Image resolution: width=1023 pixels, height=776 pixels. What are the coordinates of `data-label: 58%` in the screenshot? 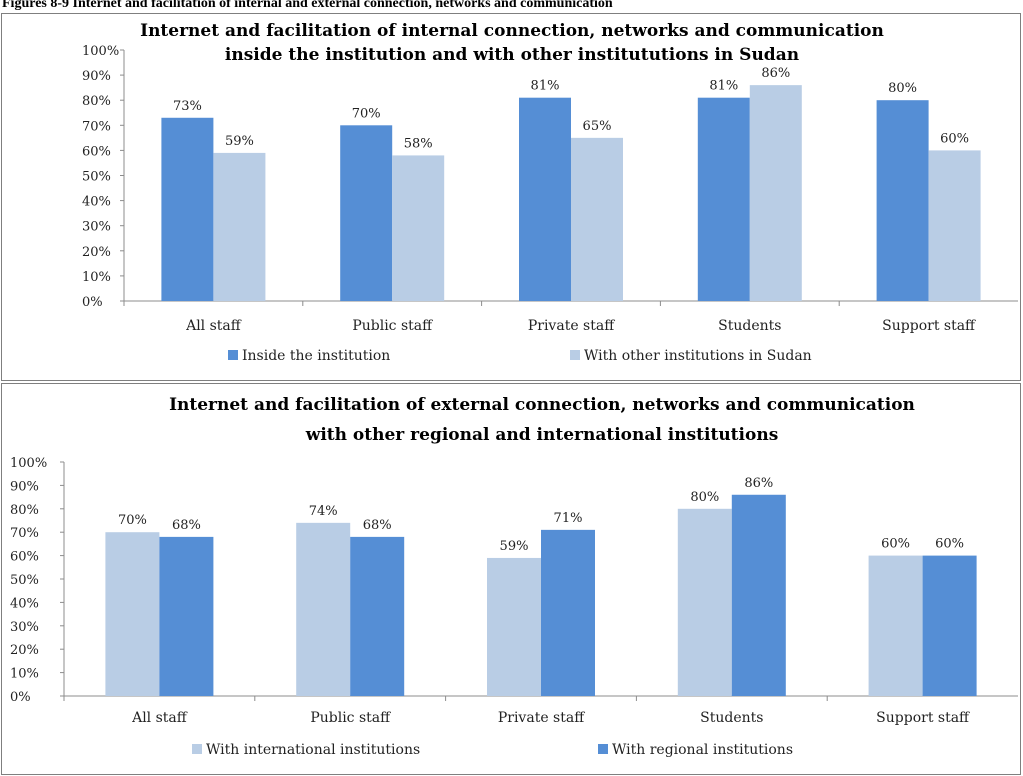 It's located at (418, 143).